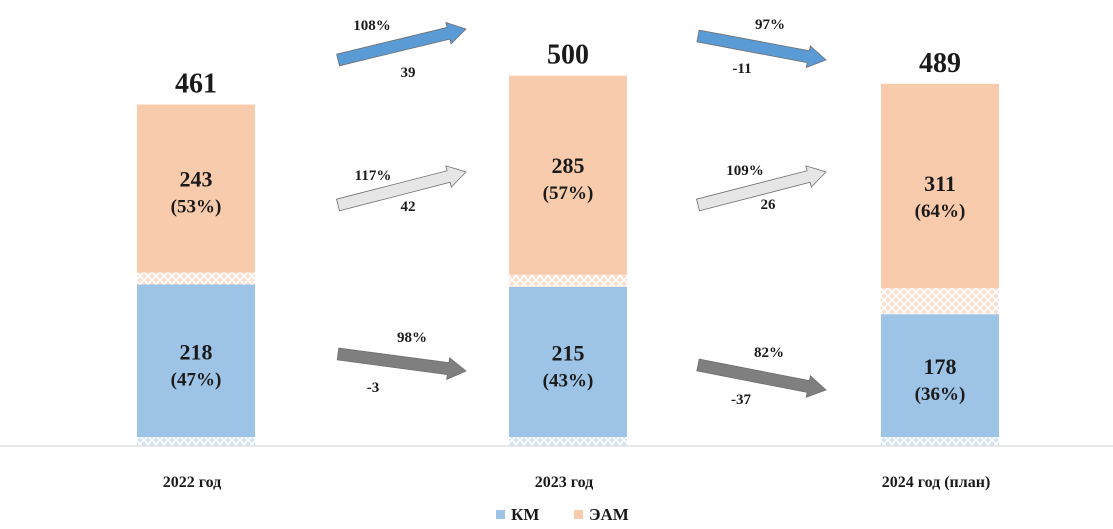 This screenshot has width=1113, height=529. Describe the element at coordinates (373, 176) in the screenshot. I see `change-ratio-label-3: 117%` at that location.